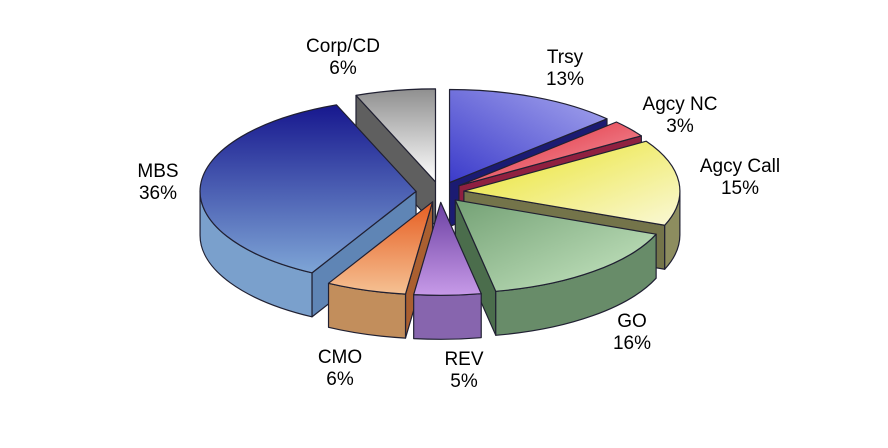 Image resolution: width=888 pixels, height=448 pixels. I want to click on pie-slice-mbs, so click(308, 211).